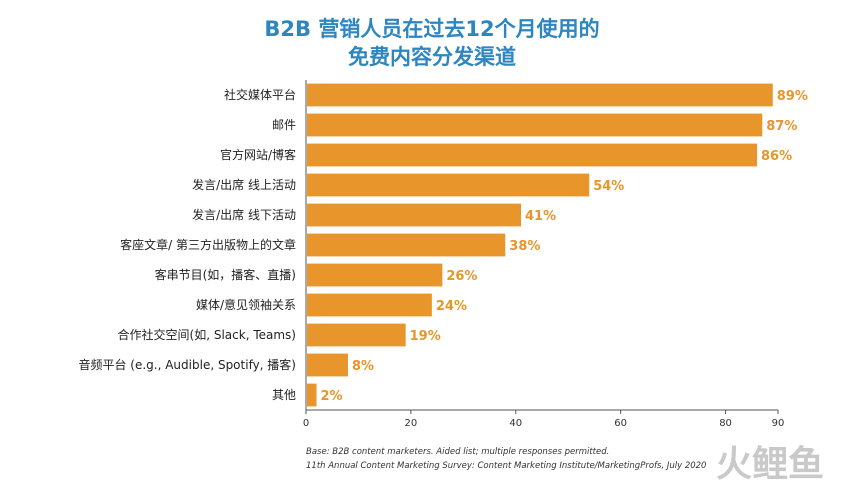  Describe the element at coordinates (187, 364) in the screenshot. I see `category-label: 音频平台 (e.g., Audible, Spotify, 播客)` at that location.